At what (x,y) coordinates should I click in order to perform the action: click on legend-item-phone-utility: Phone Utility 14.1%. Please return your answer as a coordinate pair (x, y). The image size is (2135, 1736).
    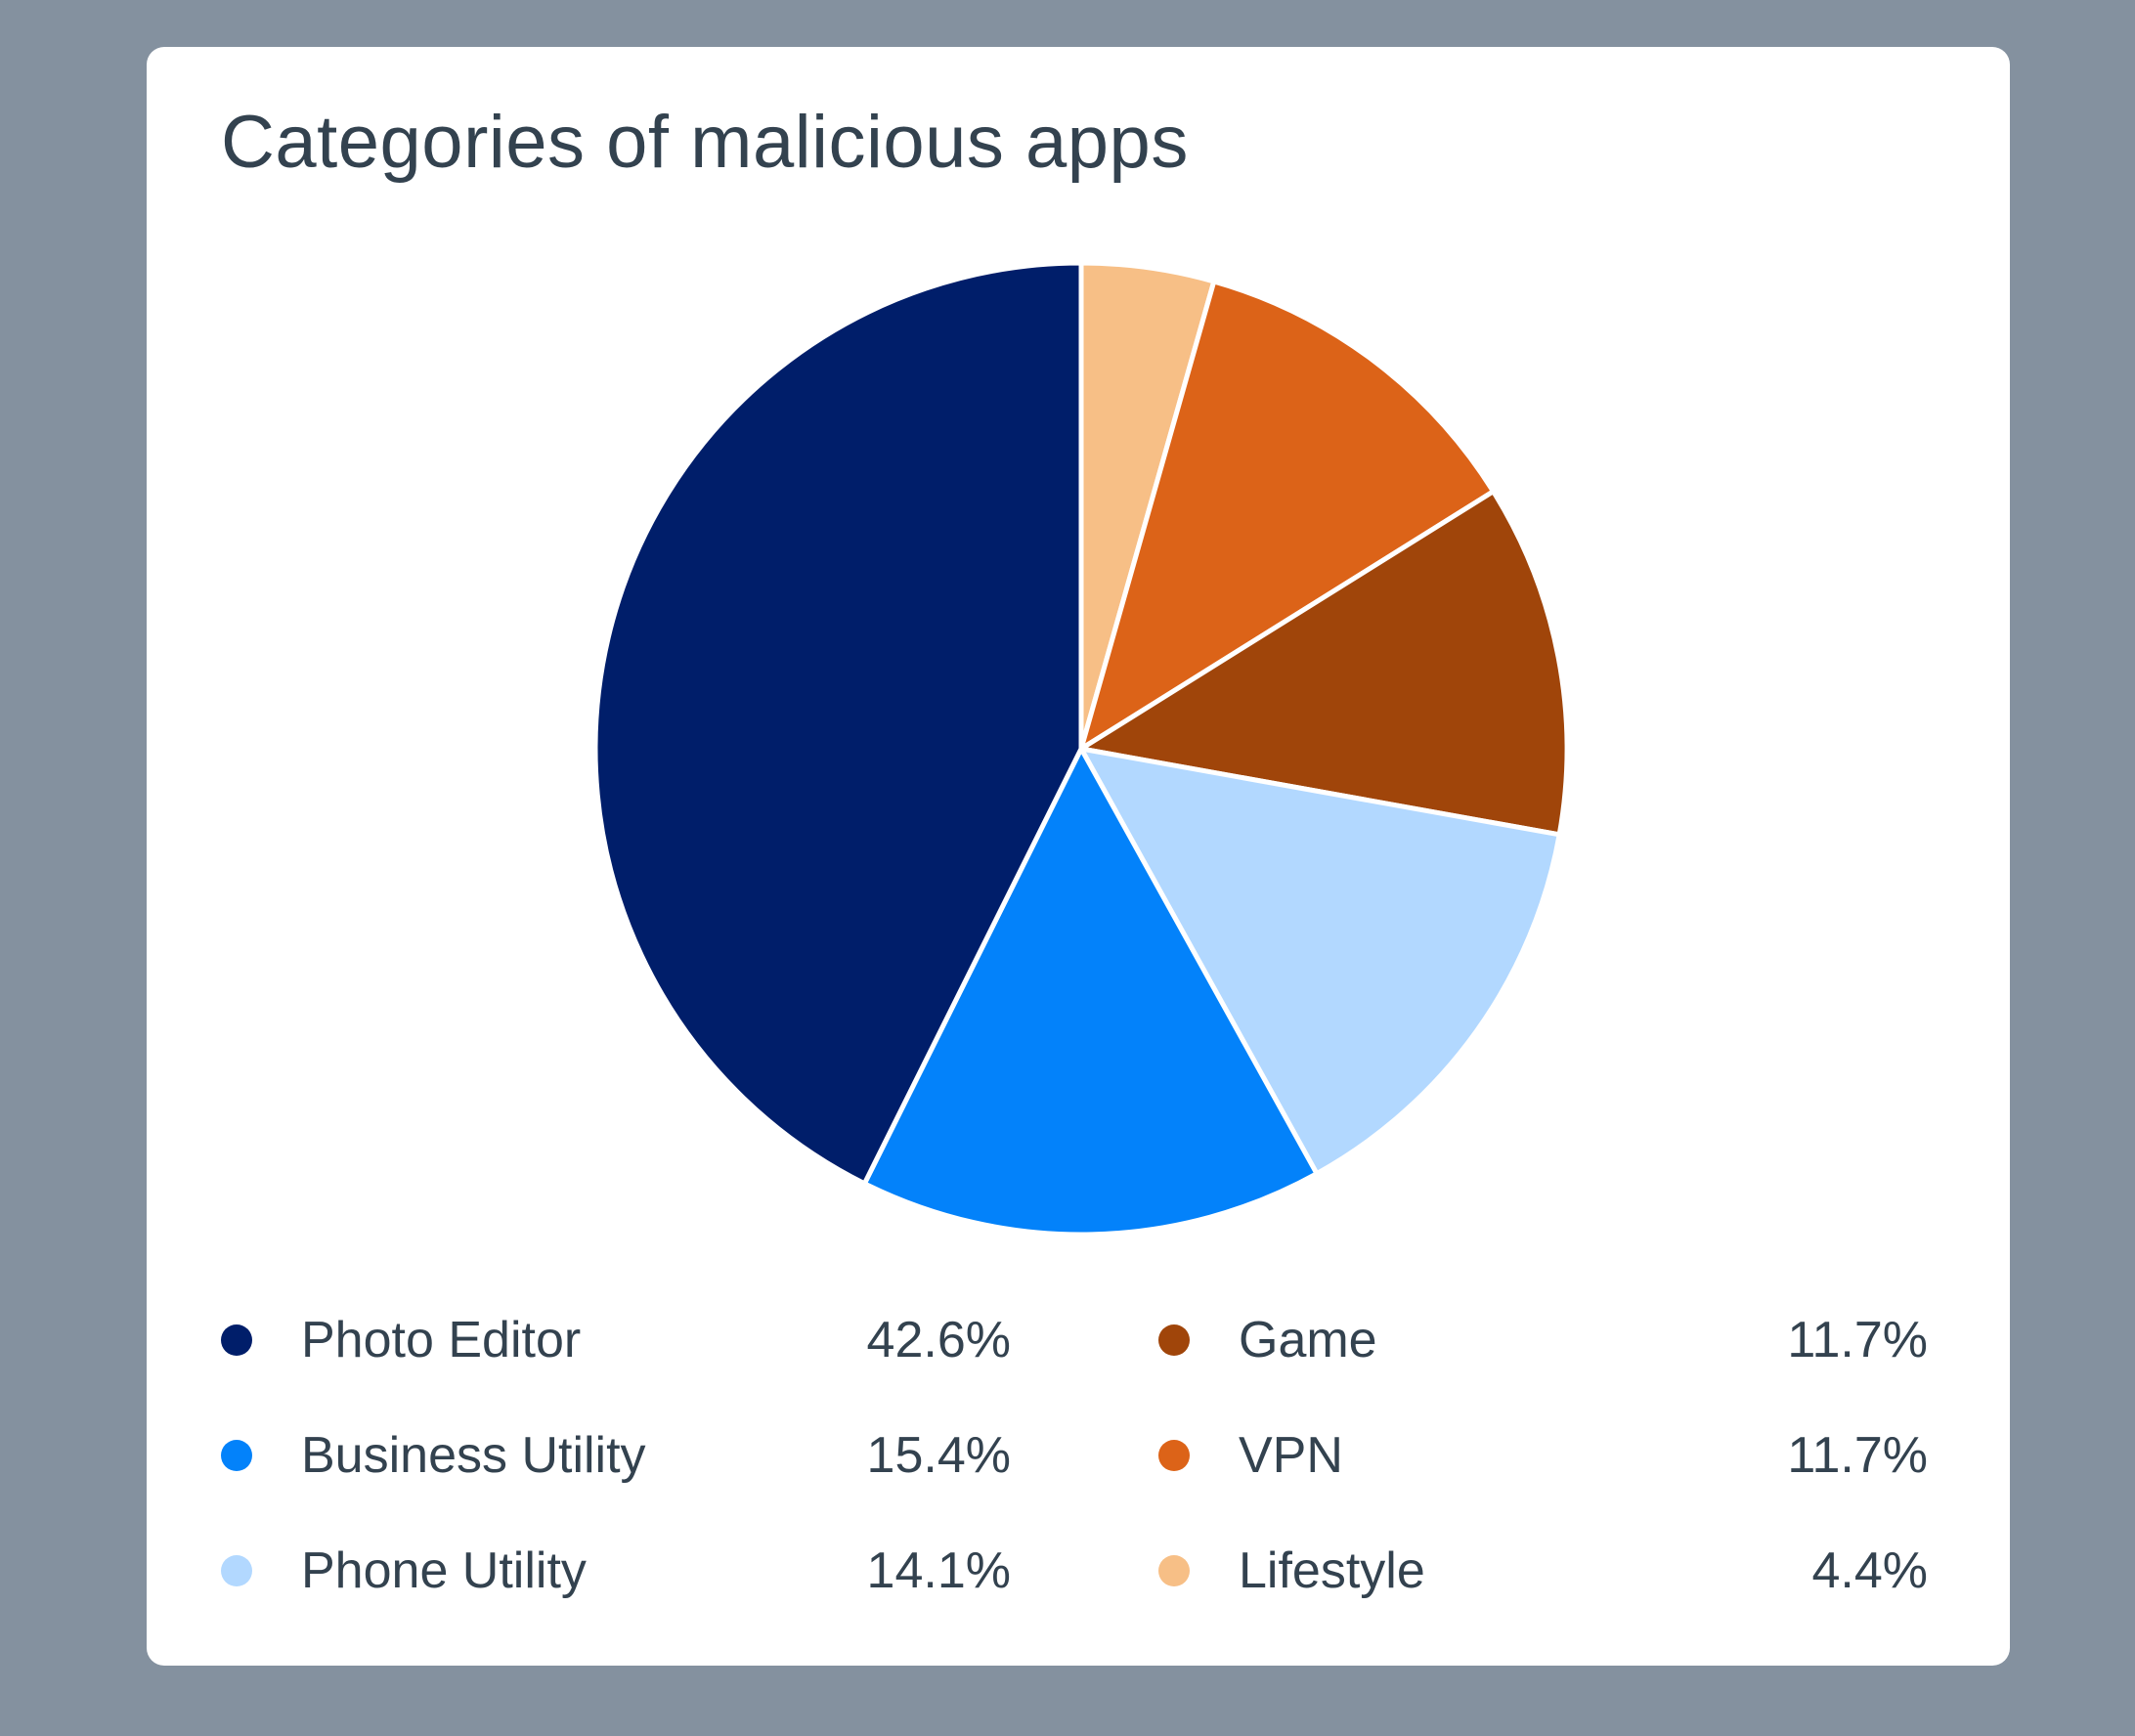
    Looking at the image, I should click on (616, 1571).